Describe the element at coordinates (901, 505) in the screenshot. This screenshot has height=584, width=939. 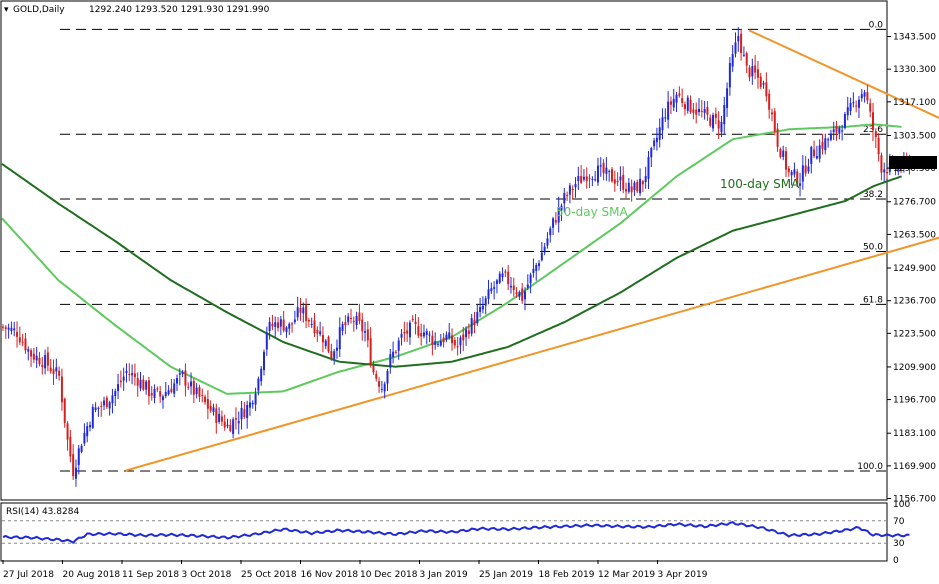
I see `rsi-y-tick-label: 100` at that location.